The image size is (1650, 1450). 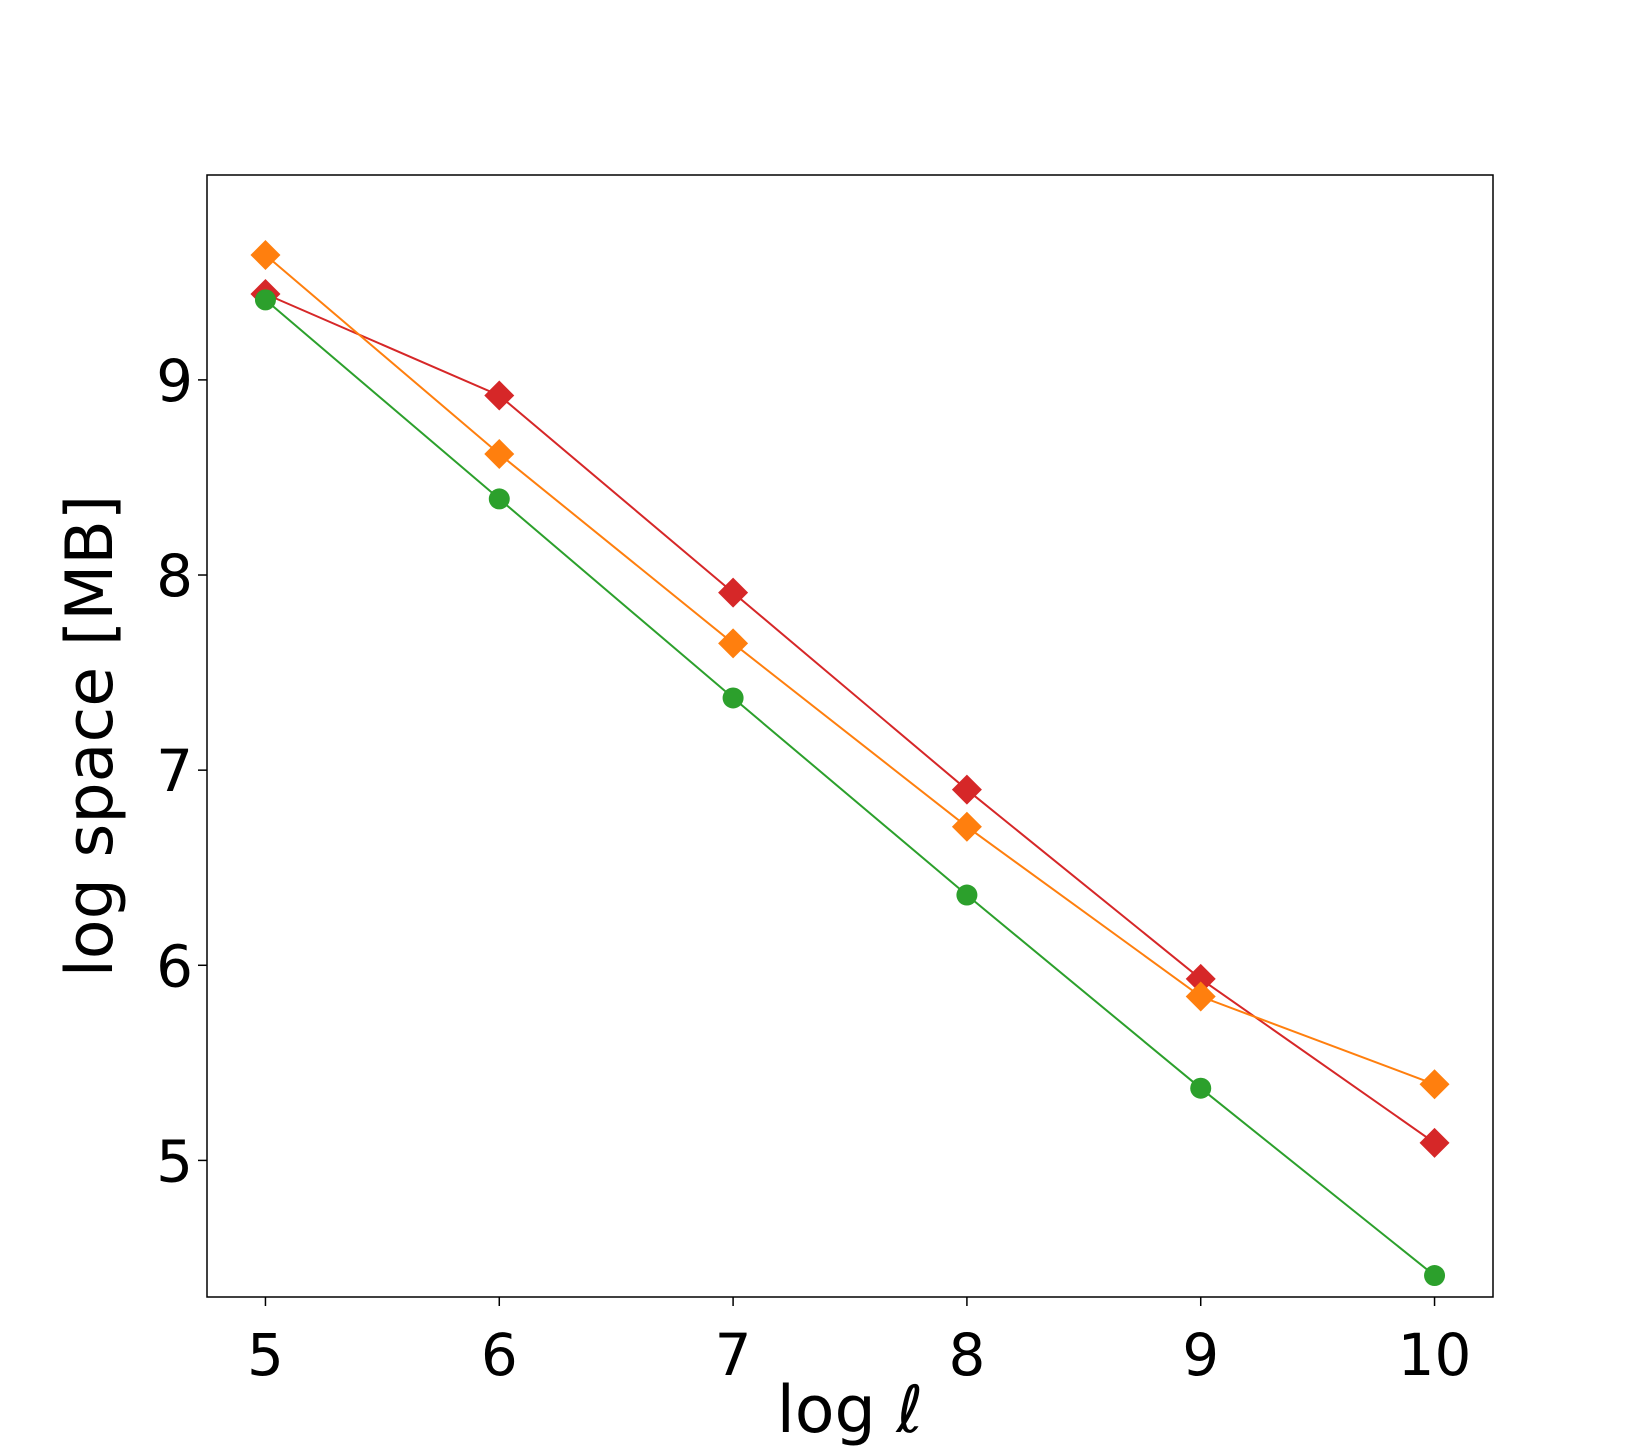 I want to click on y-axis: 5 6 7 8 9, so click(x=181, y=771).